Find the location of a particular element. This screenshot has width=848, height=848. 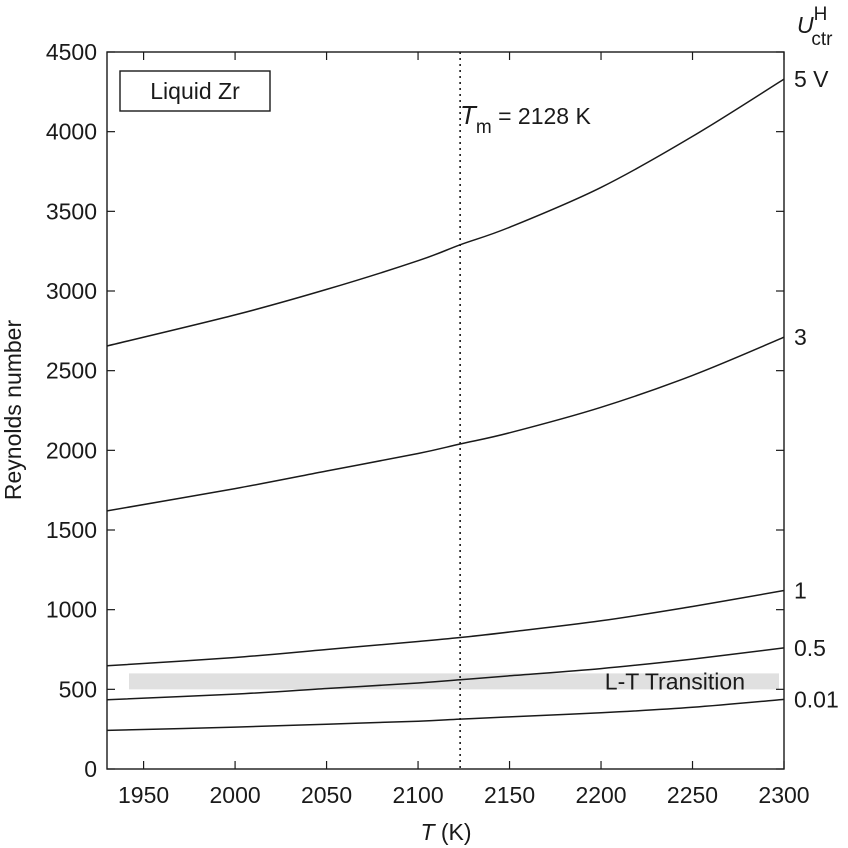

x-tick-label-0: 1950 is located at coordinates (143, 795).